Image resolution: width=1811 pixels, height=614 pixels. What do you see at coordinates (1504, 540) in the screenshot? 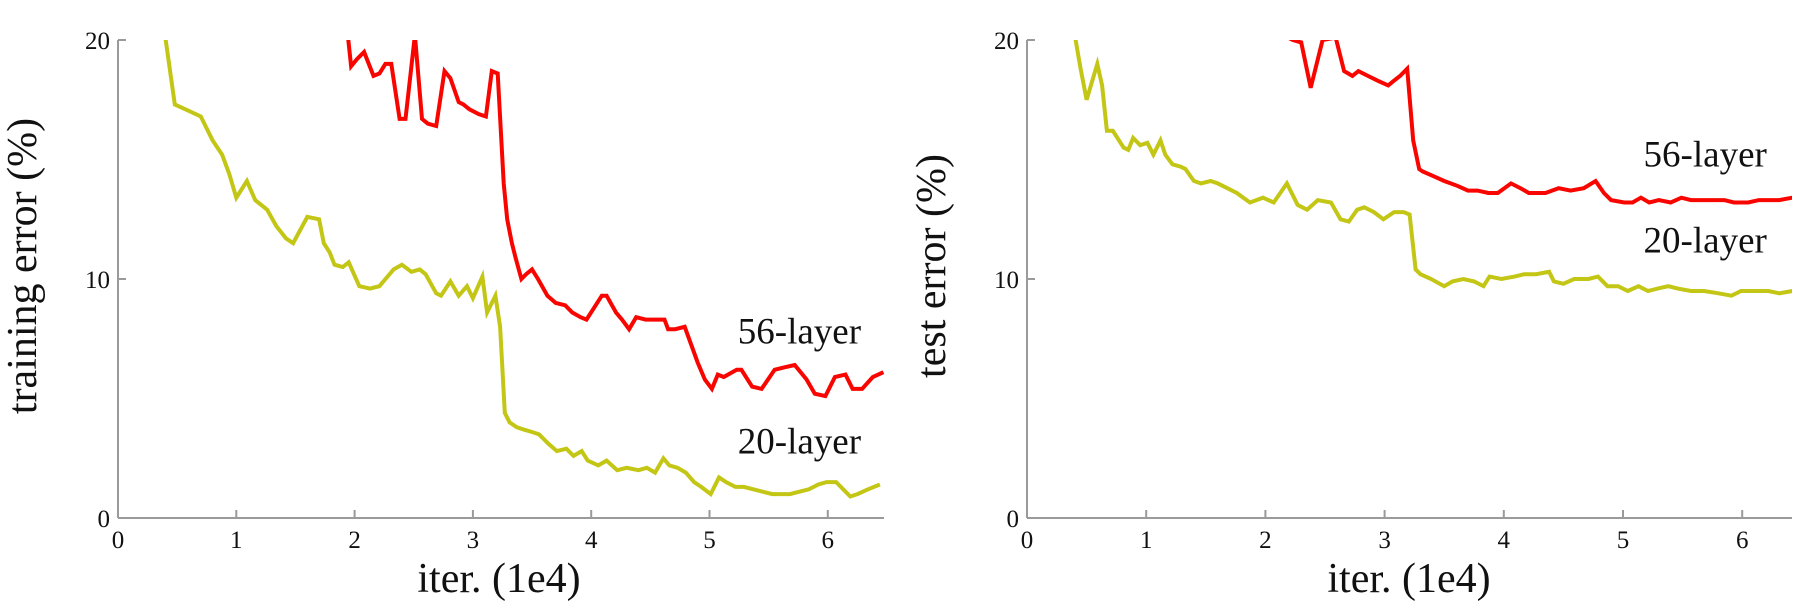
I see `test-error-x-tick-label: 4` at bounding box center [1504, 540].